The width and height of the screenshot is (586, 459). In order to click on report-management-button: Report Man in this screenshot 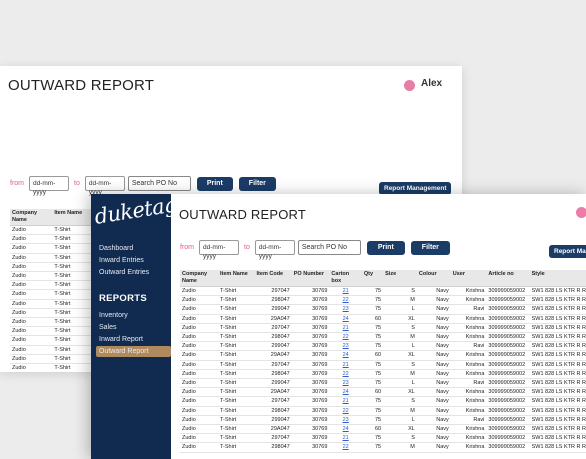, I will do `click(567, 251)`.